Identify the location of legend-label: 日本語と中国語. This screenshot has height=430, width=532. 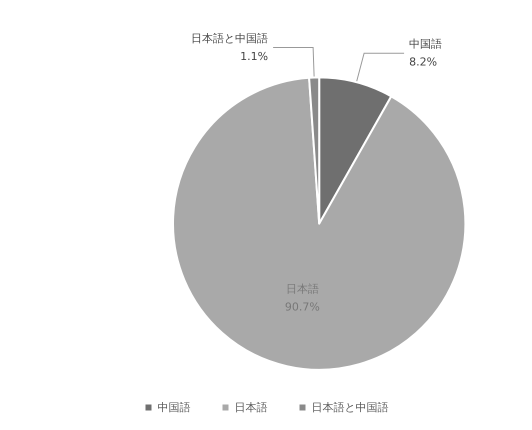
(350, 407).